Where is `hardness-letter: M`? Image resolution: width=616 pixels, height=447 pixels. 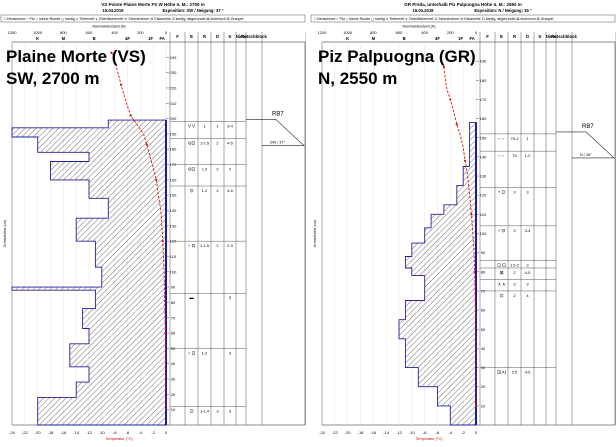
hardness-letter: M is located at coordinates (374, 38).